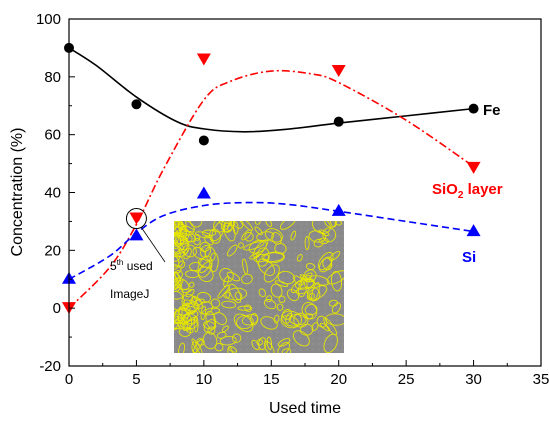 The height and width of the screenshot is (421, 549). Describe the element at coordinates (69, 379) in the screenshot. I see `x-tick-label: 0` at that location.